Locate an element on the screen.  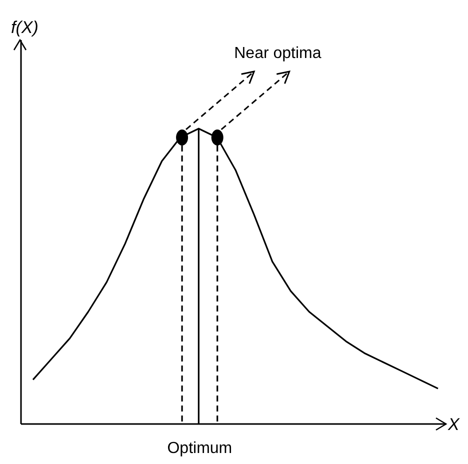
text: Near optima is located at coordinates (278, 53).